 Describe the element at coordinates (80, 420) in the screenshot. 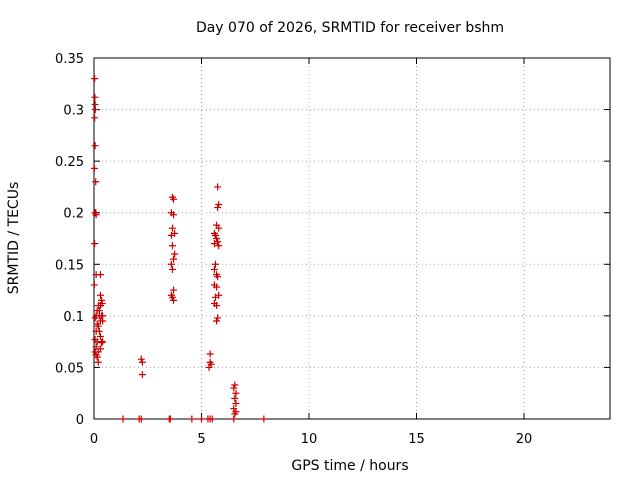

I see `y-tick-label: 0` at that location.